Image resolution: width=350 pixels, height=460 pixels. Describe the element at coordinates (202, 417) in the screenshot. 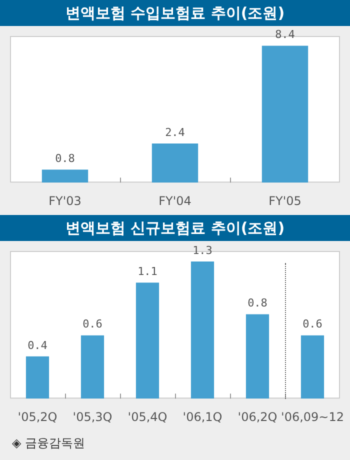

I see `x-tick-label: '06,1Q` at that location.